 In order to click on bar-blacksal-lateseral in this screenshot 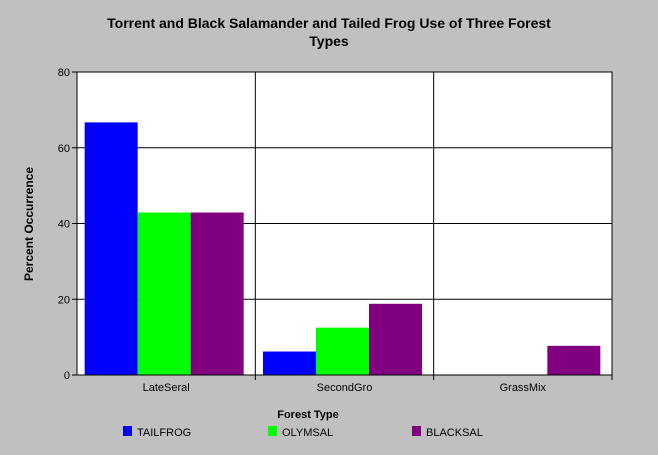, I will do `click(217, 293)`.